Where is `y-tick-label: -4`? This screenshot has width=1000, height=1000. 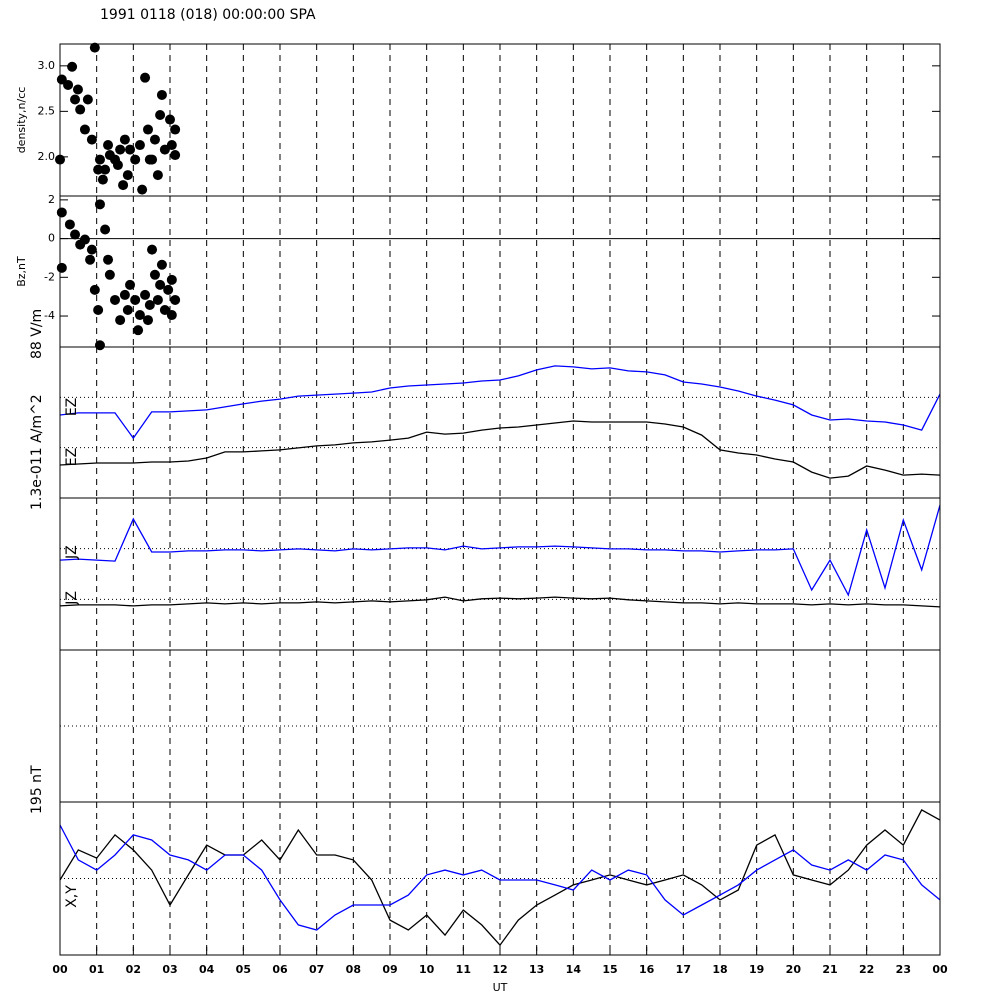
y-tick-label: -4 is located at coordinates (49, 315).